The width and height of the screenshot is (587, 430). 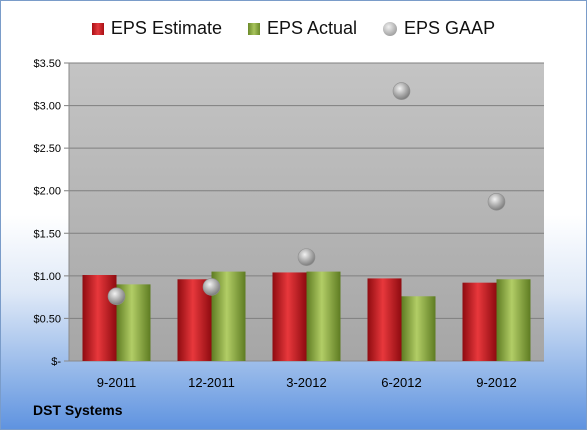 I want to click on legend-swatch-eps-actual, so click(x=253, y=28).